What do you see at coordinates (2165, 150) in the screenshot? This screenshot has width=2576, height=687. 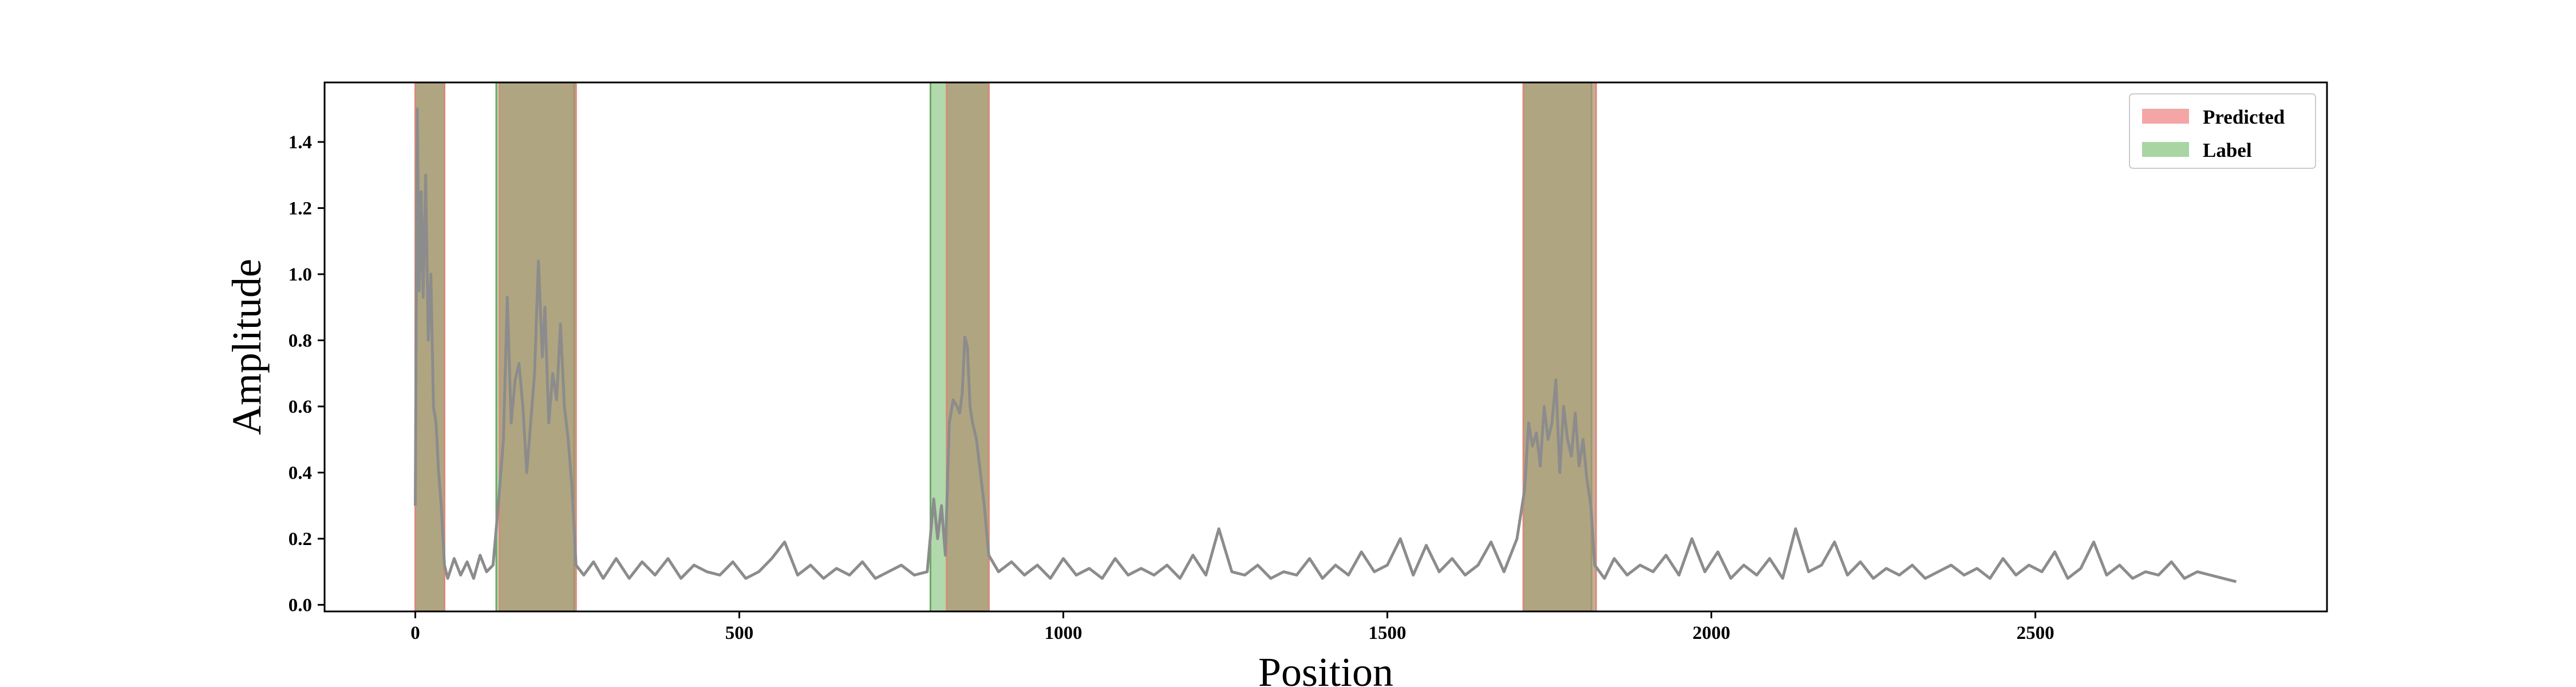 I see `legend-swatch-label` at bounding box center [2165, 150].